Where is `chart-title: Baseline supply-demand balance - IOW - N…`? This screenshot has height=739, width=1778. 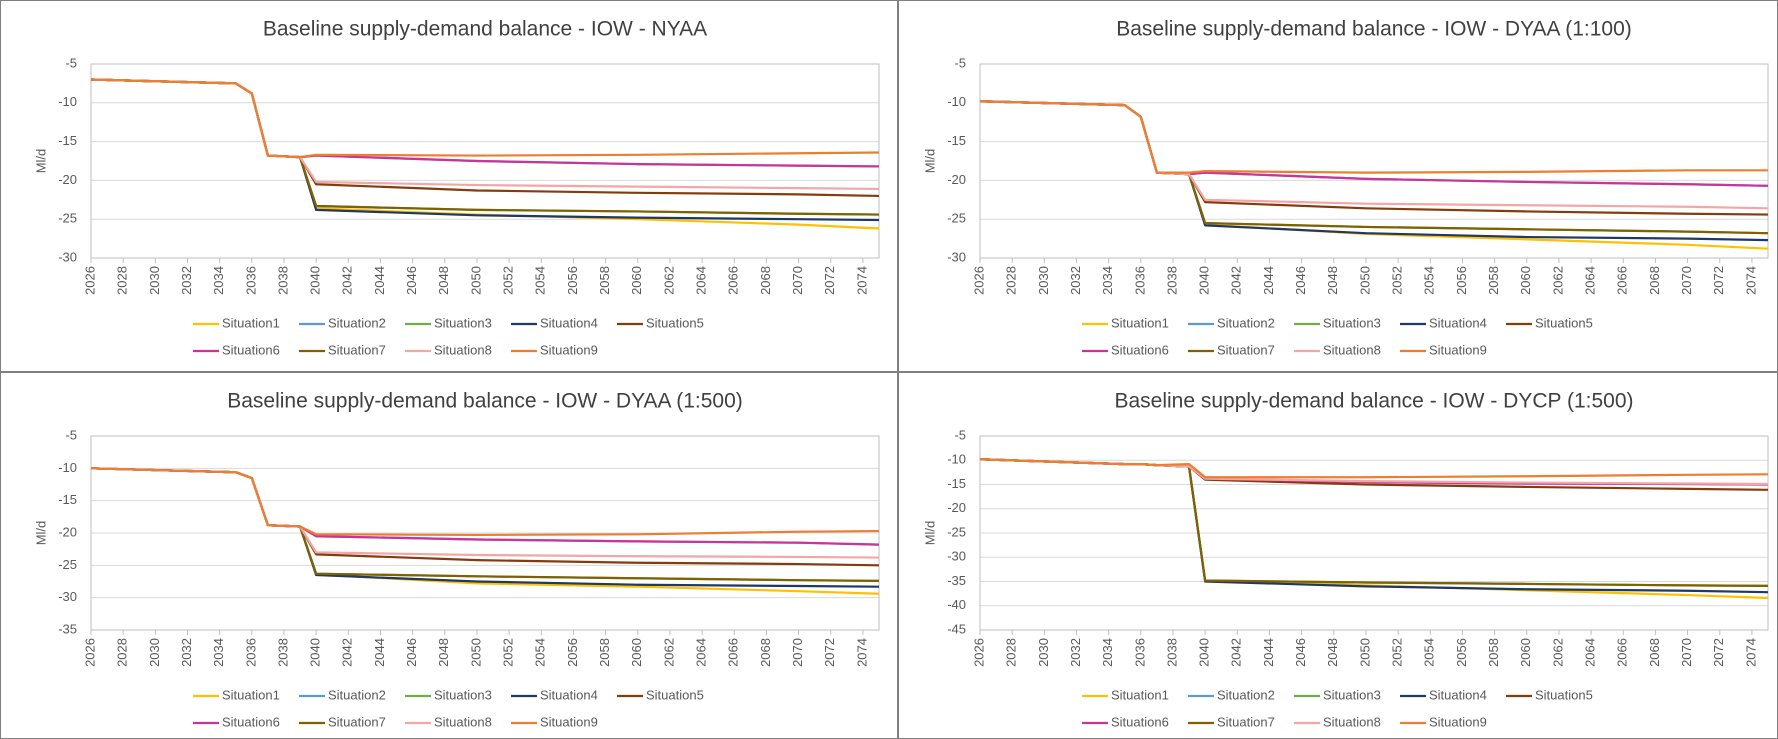 chart-title: Baseline supply-demand balance - IOW - N… is located at coordinates (485, 29).